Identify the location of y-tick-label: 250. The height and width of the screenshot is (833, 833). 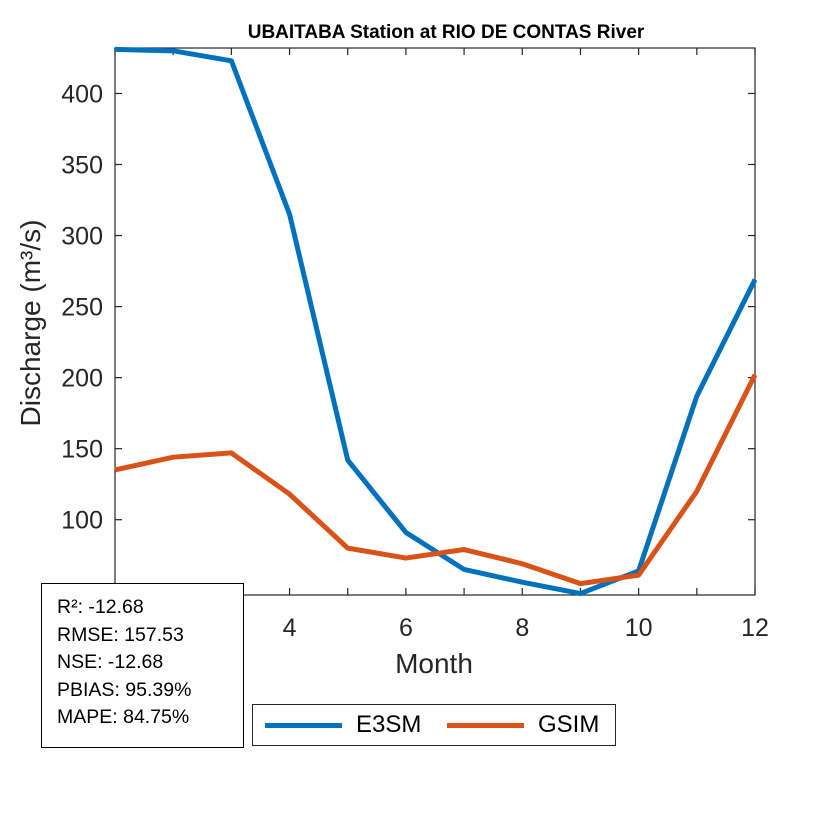
(82, 308).